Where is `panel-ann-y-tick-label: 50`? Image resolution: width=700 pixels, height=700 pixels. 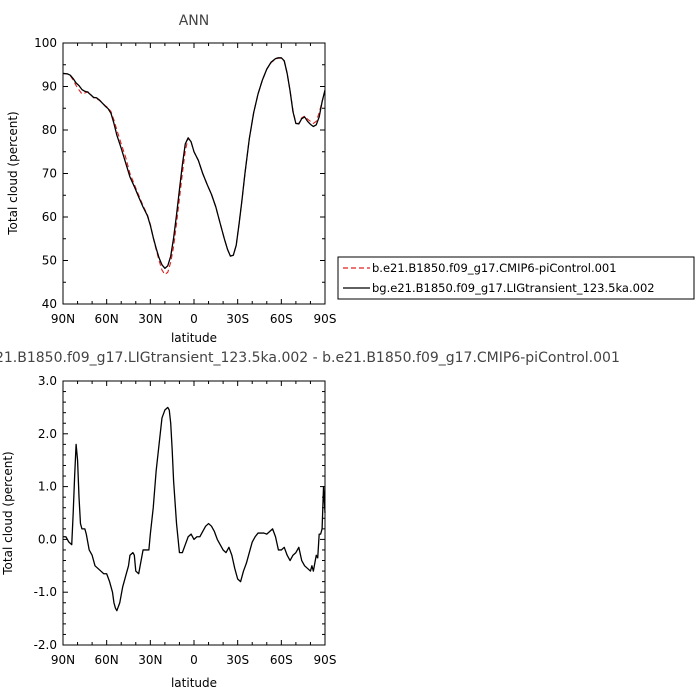 panel-ann-y-tick-label: 50 is located at coordinates (49, 261).